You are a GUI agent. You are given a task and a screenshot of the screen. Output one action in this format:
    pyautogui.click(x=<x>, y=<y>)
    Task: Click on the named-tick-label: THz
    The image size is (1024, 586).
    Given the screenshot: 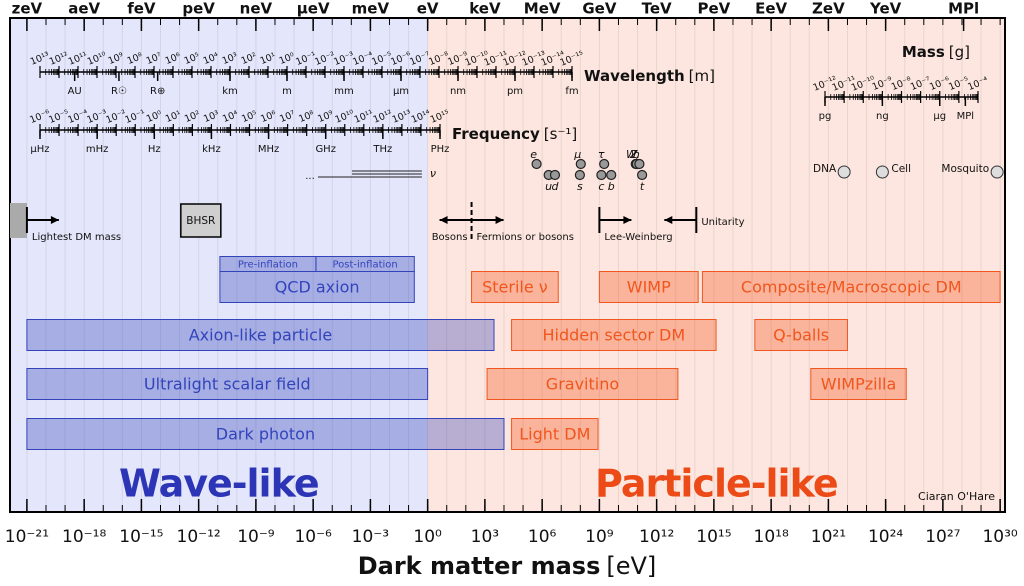 What is the action you would take?
    pyautogui.click(x=382, y=149)
    